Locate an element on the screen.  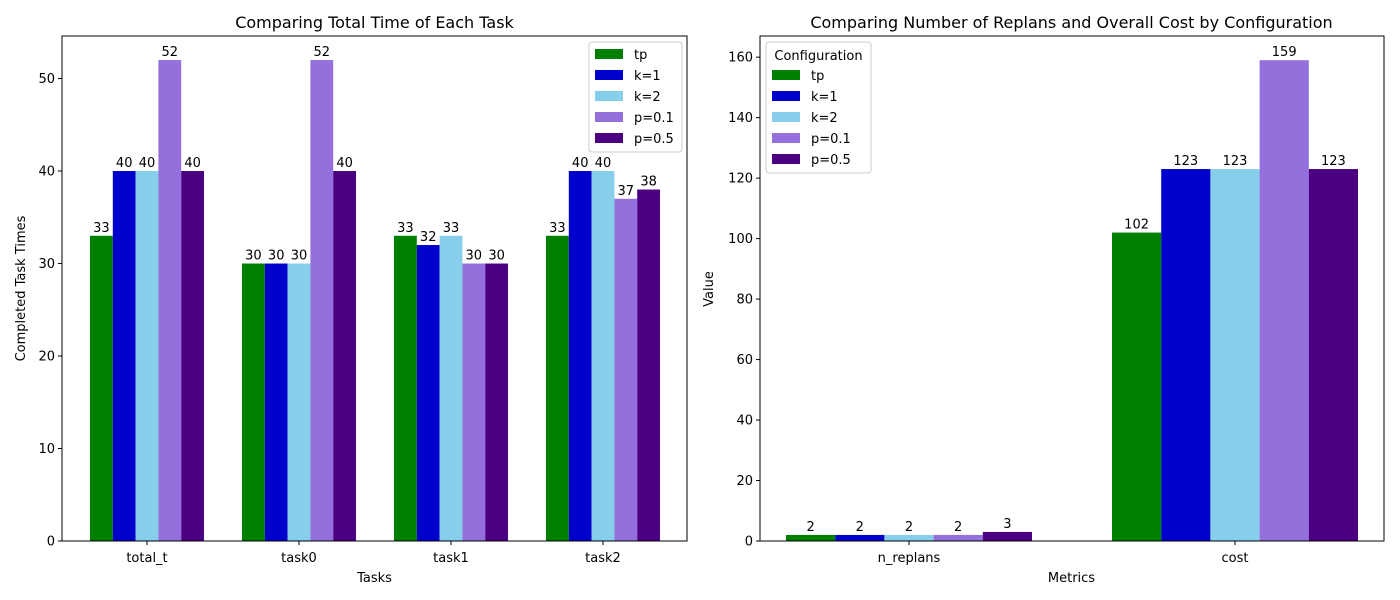
bar-value-label: 159 is located at coordinates (1284, 52).